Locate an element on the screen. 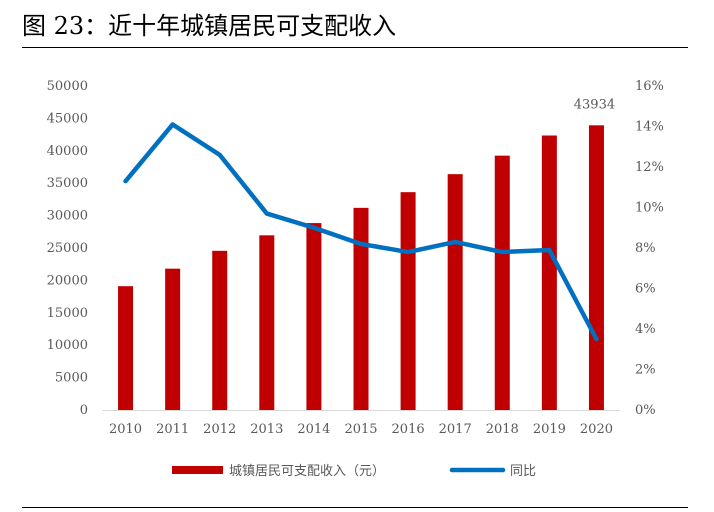  y-left-tick-label: 30000 is located at coordinates (67, 216).